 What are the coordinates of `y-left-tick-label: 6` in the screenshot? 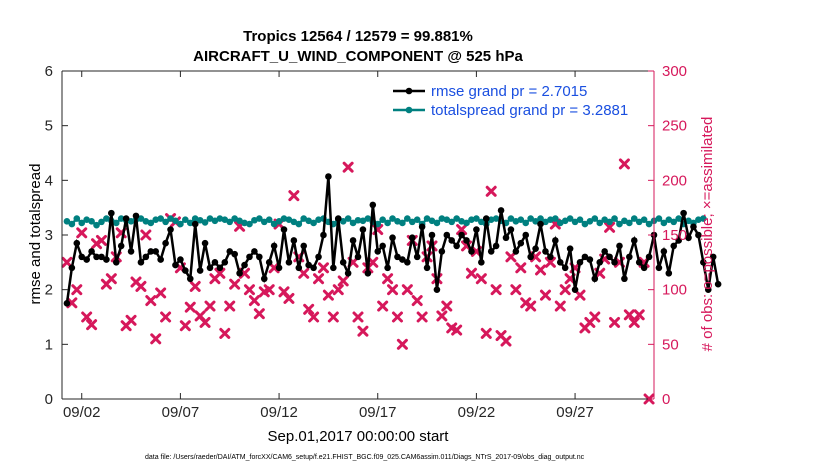 It's located at (49, 71).